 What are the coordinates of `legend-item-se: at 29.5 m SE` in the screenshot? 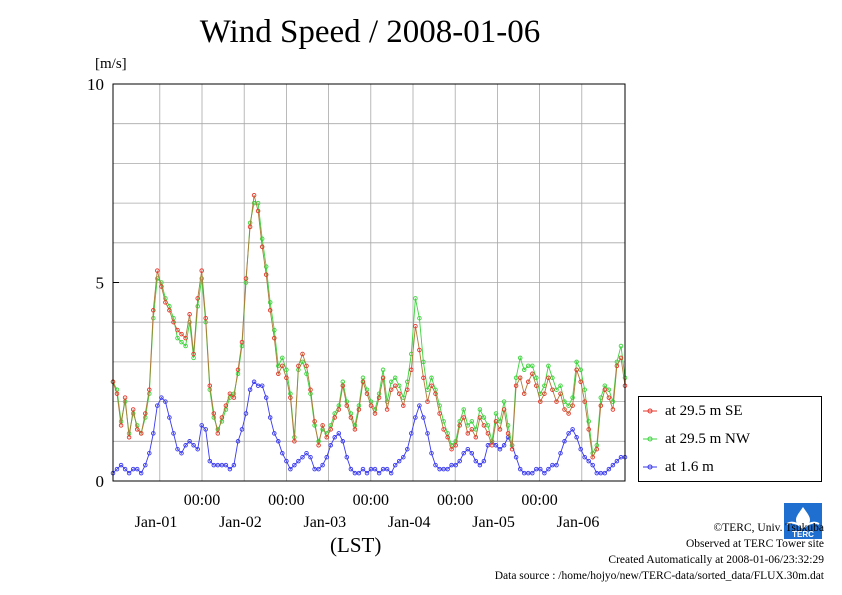 It's located at (693, 411).